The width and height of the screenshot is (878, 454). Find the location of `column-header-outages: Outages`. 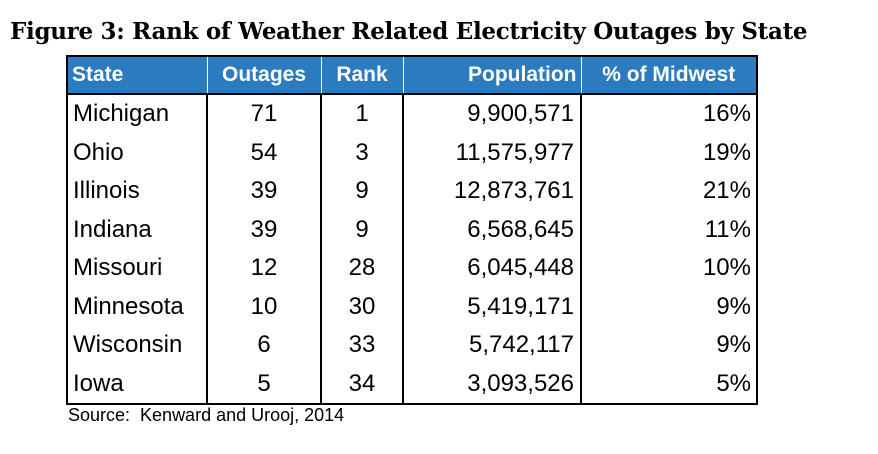

column-header-outages: Outages is located at coordinates (264, 75).